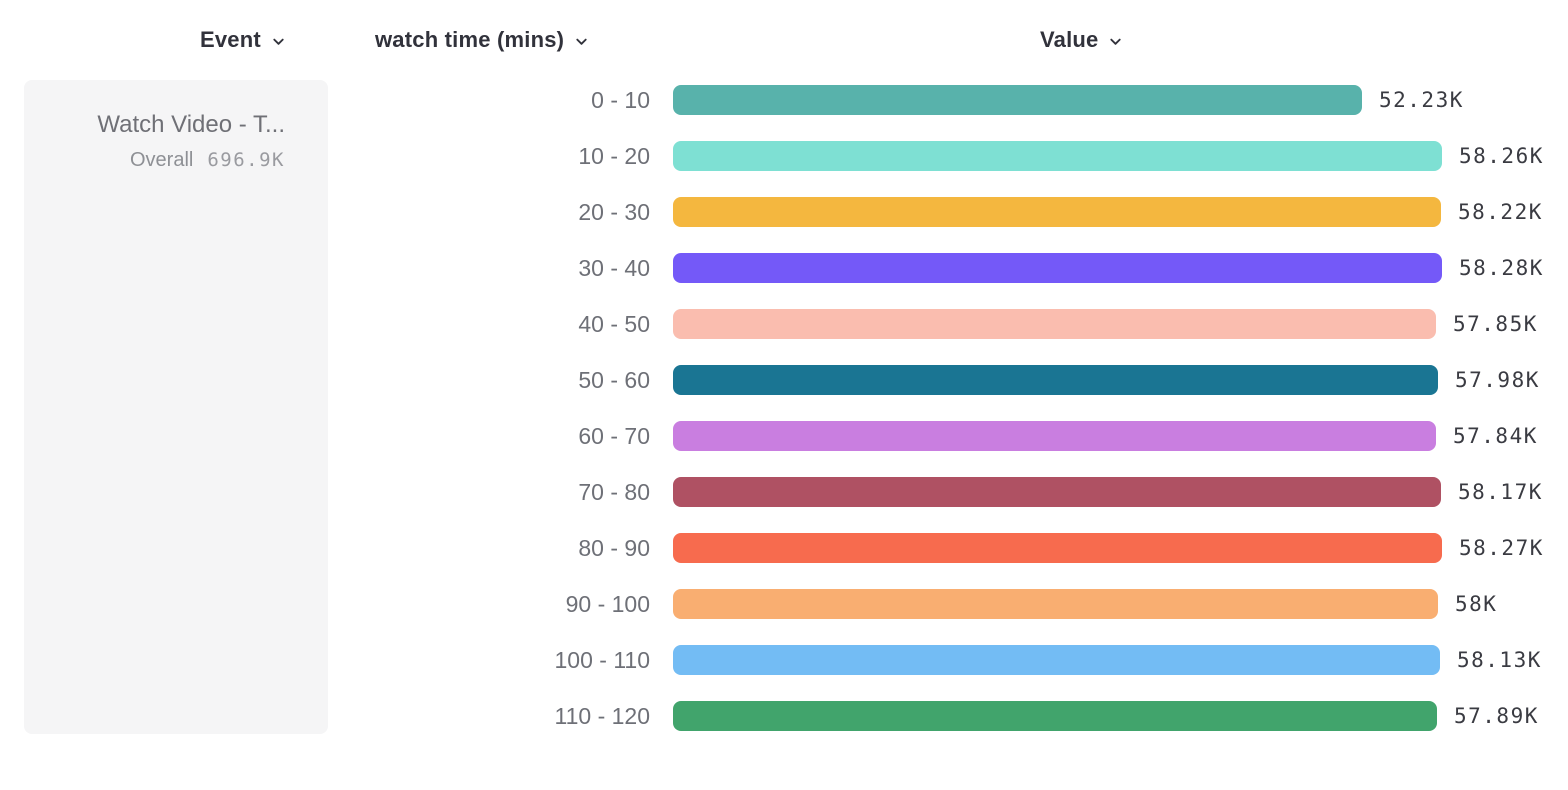 The width and height of the screenshot is (1568, 790). I want to click on value-label: 58K, so click(1476, 604).